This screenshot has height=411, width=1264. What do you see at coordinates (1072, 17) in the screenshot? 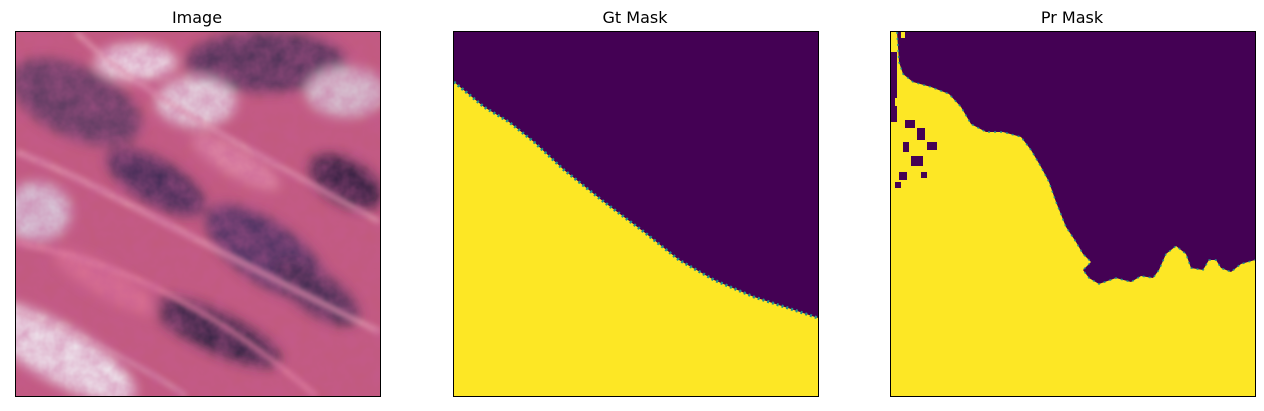
I see `panel-title-pr-mask: Pr Mask` at bounding box center [1072, 17].